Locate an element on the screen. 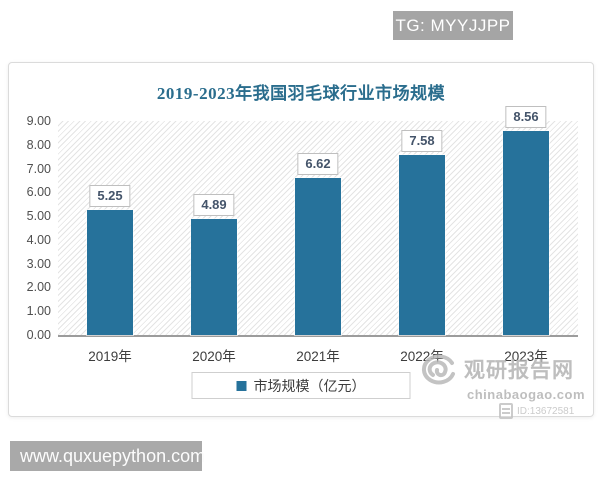 This screenshot has width=600, height=480. y-tick-label: 4.00 is located at coordinates (38, 239).